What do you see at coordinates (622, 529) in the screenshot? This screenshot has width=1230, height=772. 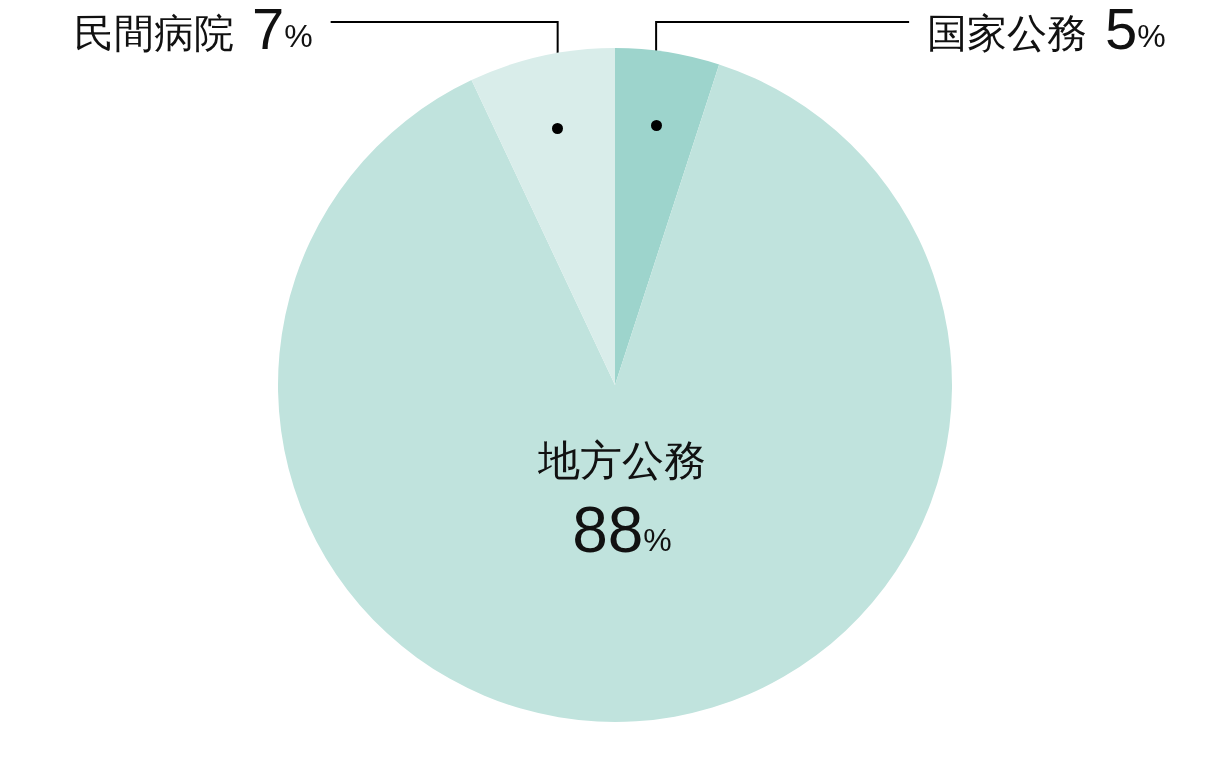 I see `data-label: 88%` at bounding box center [622, 529].